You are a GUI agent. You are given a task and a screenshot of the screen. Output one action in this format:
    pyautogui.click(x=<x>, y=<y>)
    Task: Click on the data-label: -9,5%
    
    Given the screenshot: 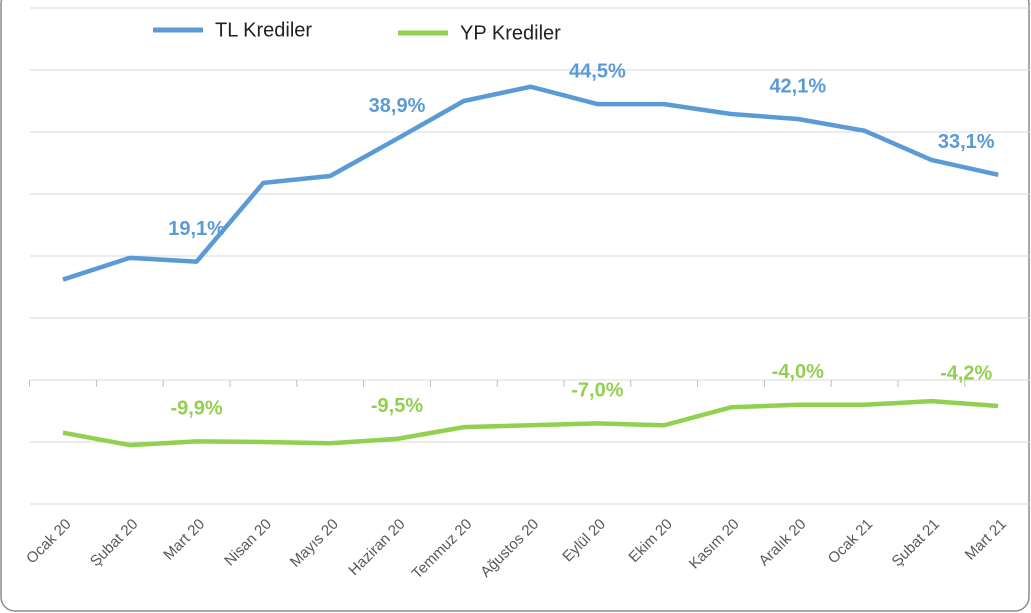 What is the action you would take?
    pyautogui.click(x=397, y=406)
    